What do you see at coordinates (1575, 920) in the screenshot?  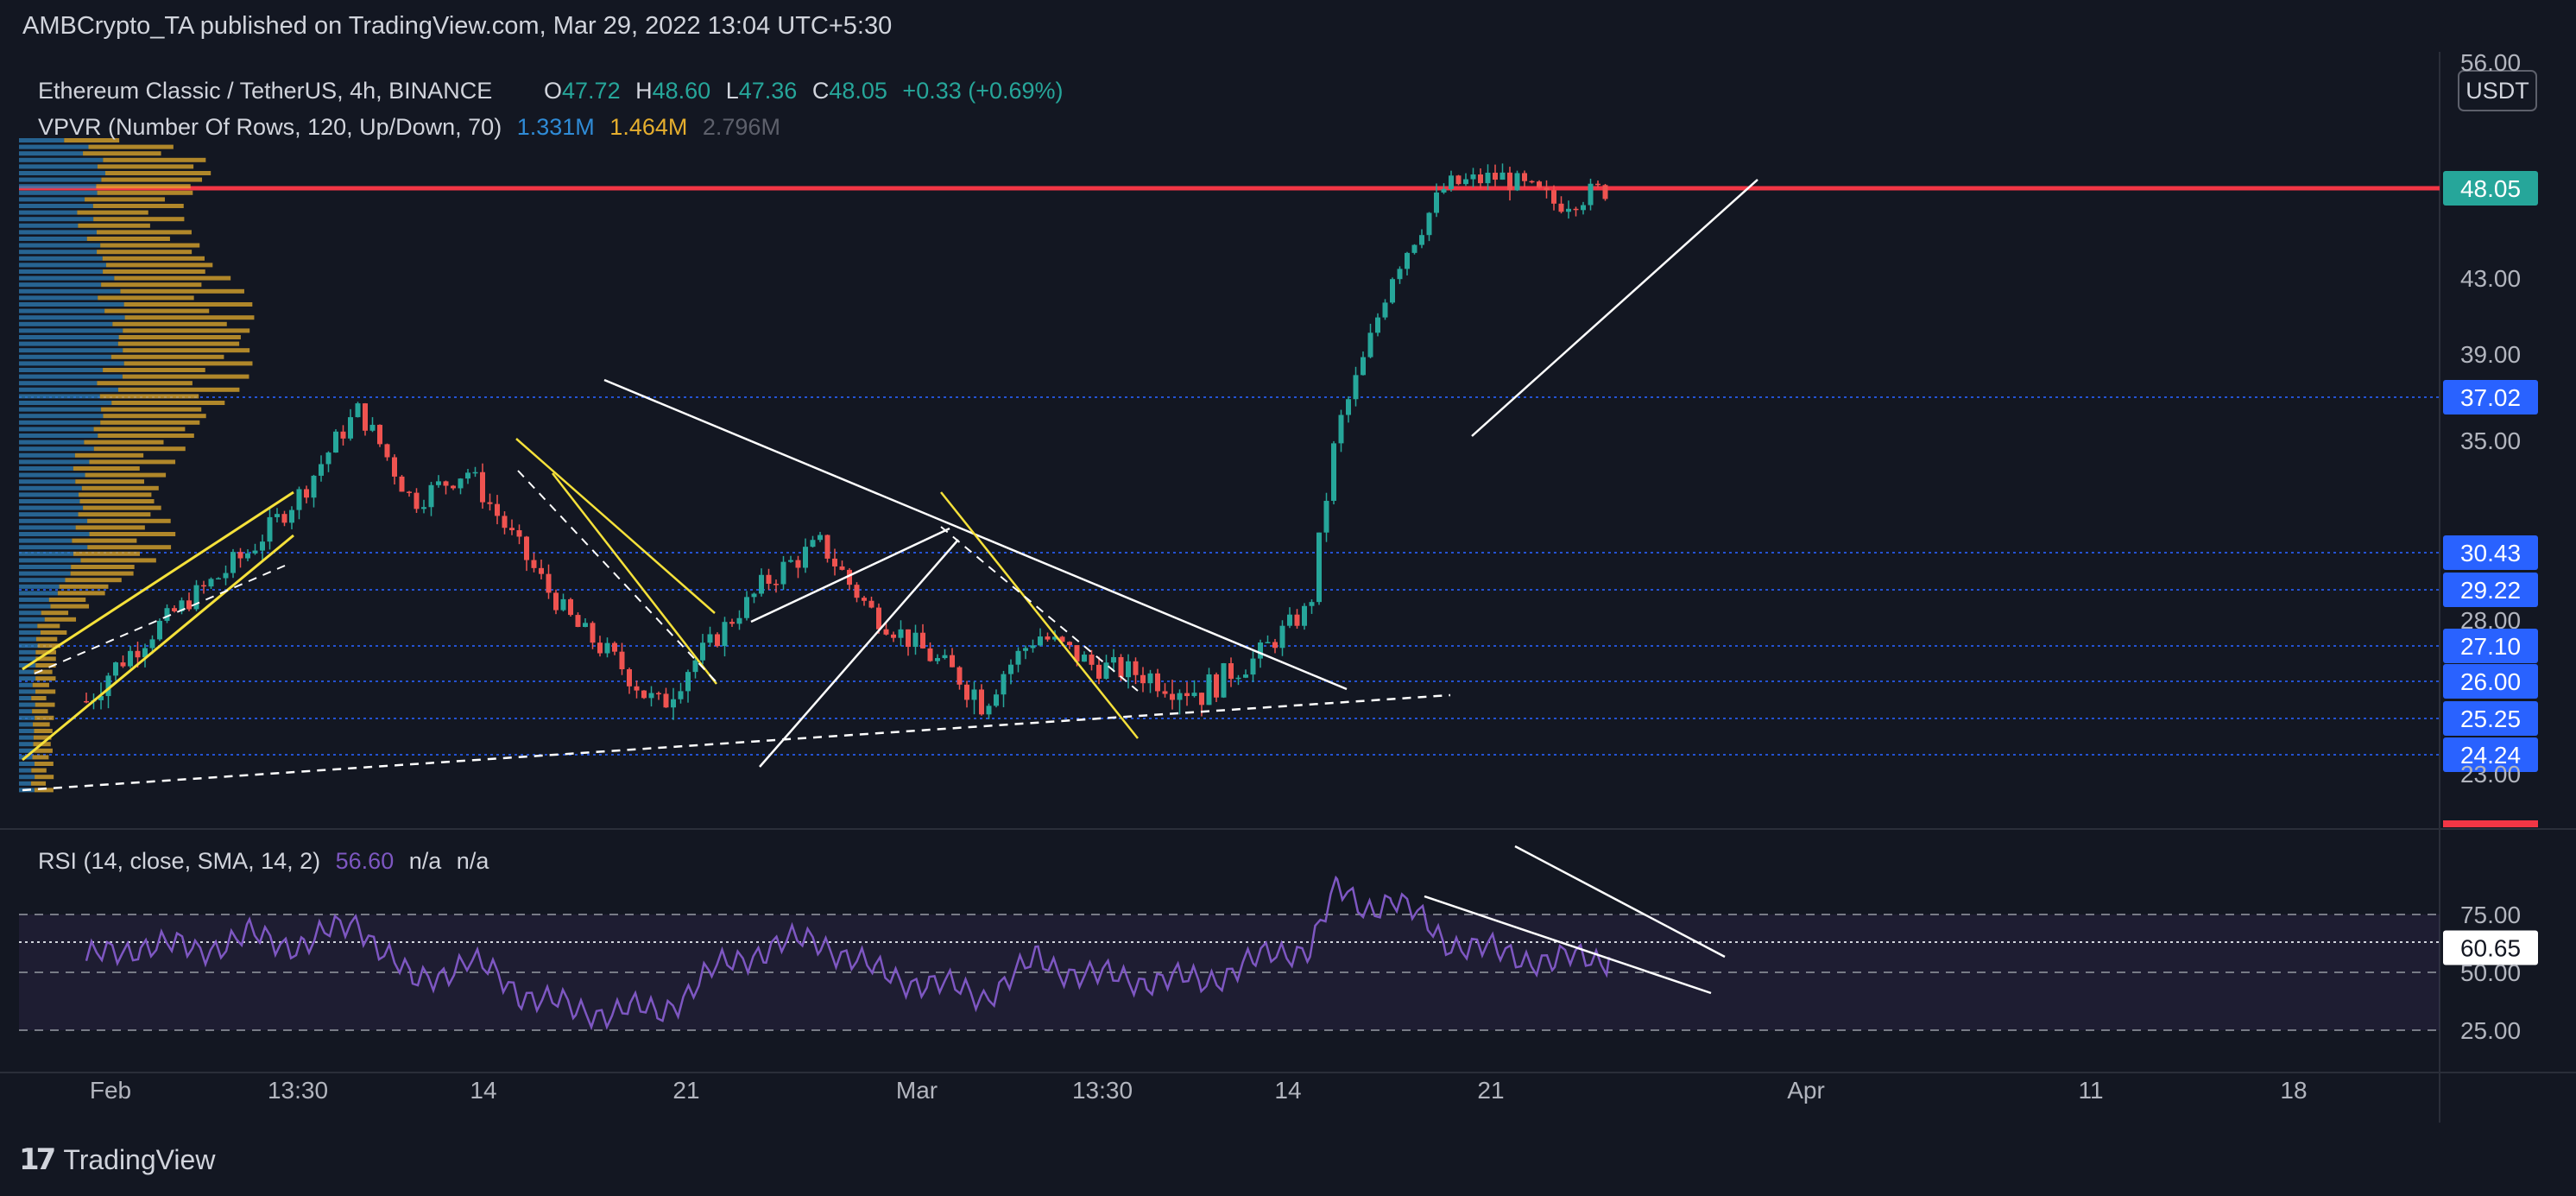 I see `rsi-trendlines` at bounding box center [1575, 920].